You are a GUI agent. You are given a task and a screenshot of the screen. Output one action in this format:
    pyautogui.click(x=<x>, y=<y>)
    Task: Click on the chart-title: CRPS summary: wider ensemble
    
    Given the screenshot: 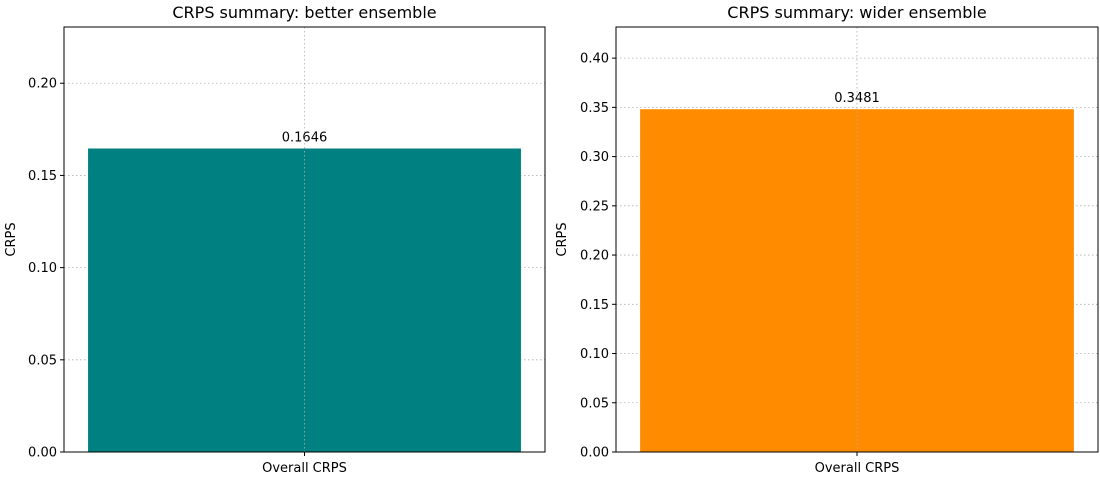 What is the action you would take?
    pyautogui.click(x=856, y=12)
    